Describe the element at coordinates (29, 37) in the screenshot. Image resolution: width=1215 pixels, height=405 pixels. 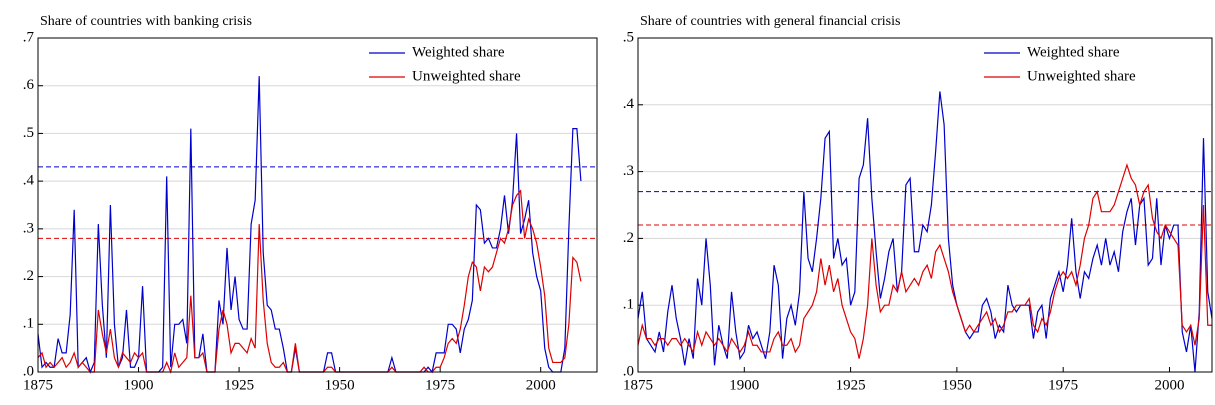
I see `y-tick-label: .7` at that location.